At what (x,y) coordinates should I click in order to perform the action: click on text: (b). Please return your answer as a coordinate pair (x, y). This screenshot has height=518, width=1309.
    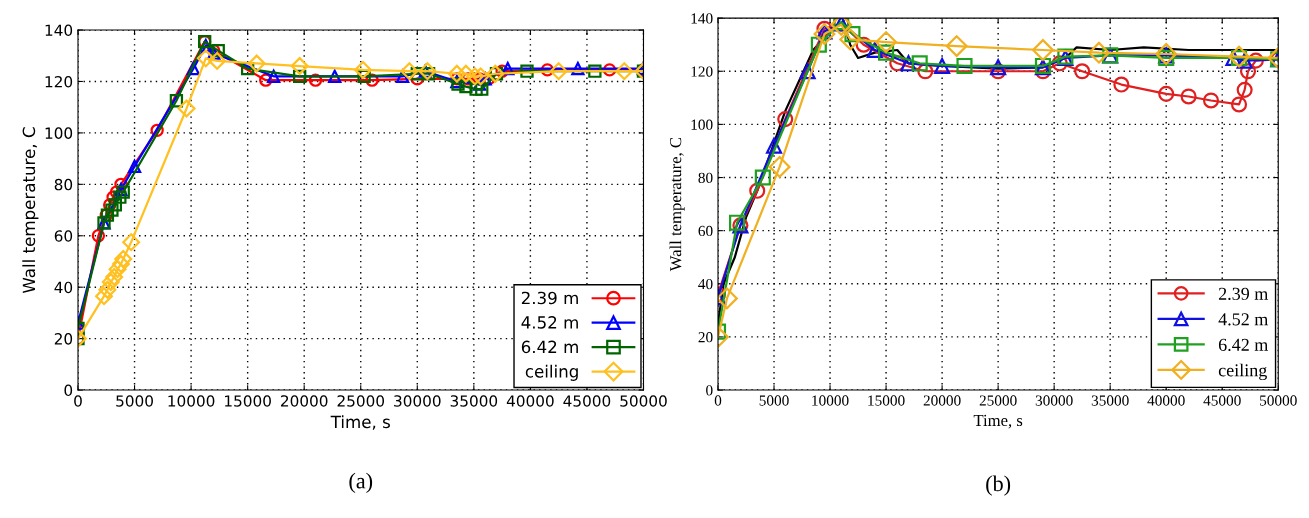
    Looking at the image, I should click on (998, 485).